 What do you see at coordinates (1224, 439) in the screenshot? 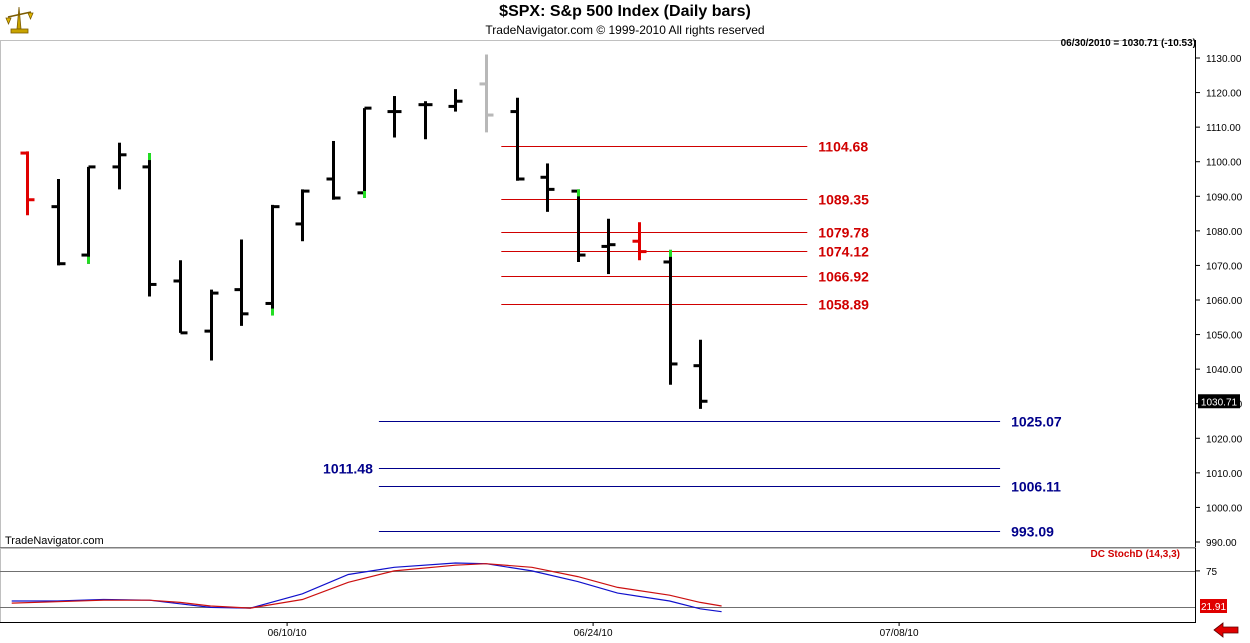
I see `price-tick-label: 1020.00` at bounding box center [1224, 439].